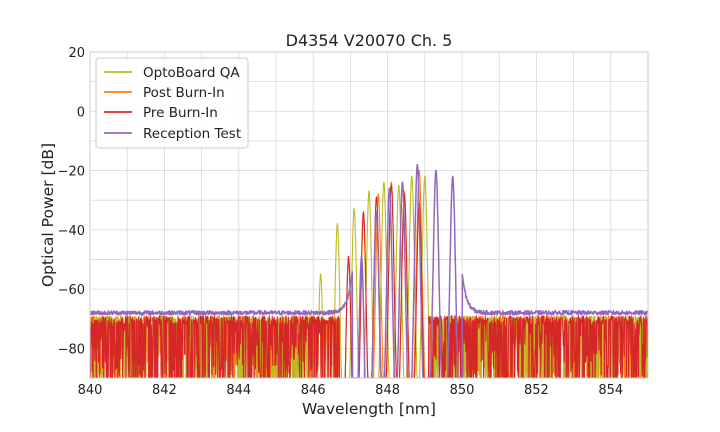 The width and height of the screenshot is (720, 432). What do you see at coordinates (238, 390) in the screenshot?
I see `x-tick-label: 844` at bounding box center [238, 390].